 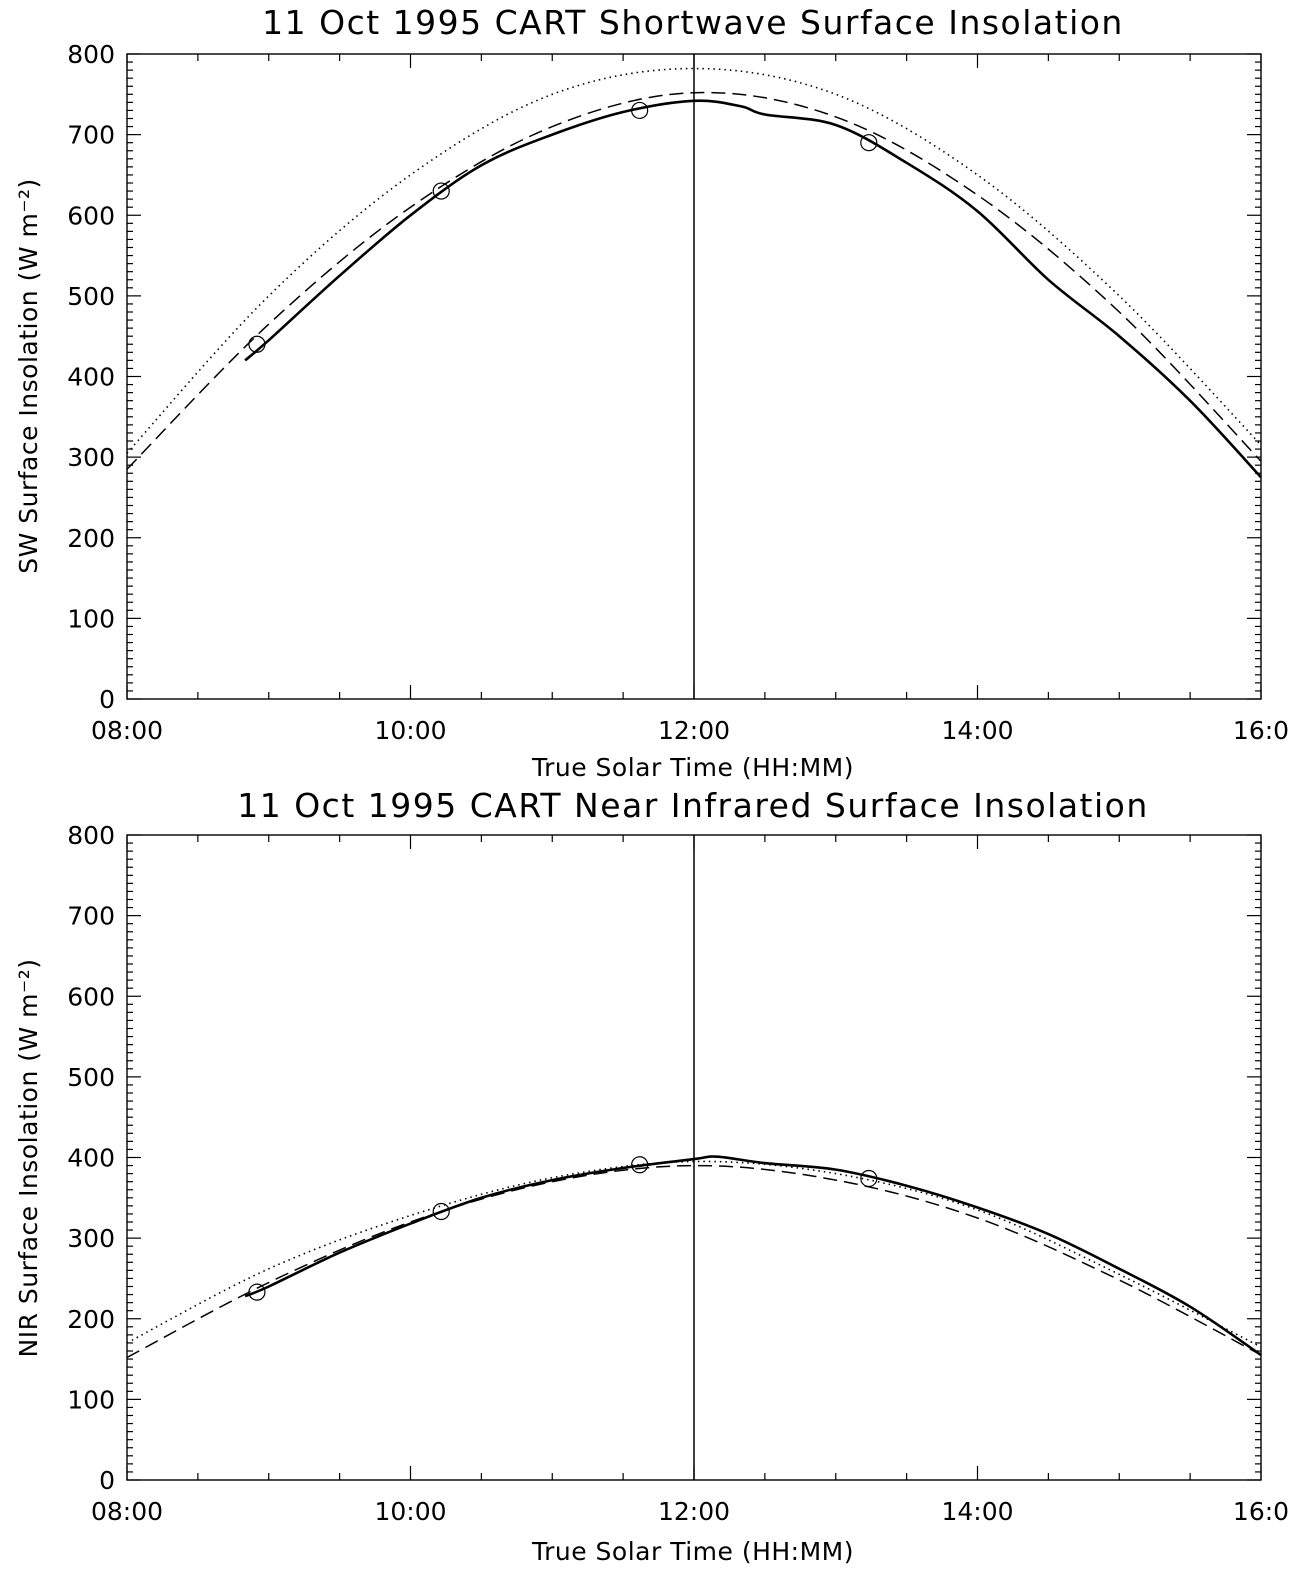 I want to click on series-group, so click(x=694, y=1257).